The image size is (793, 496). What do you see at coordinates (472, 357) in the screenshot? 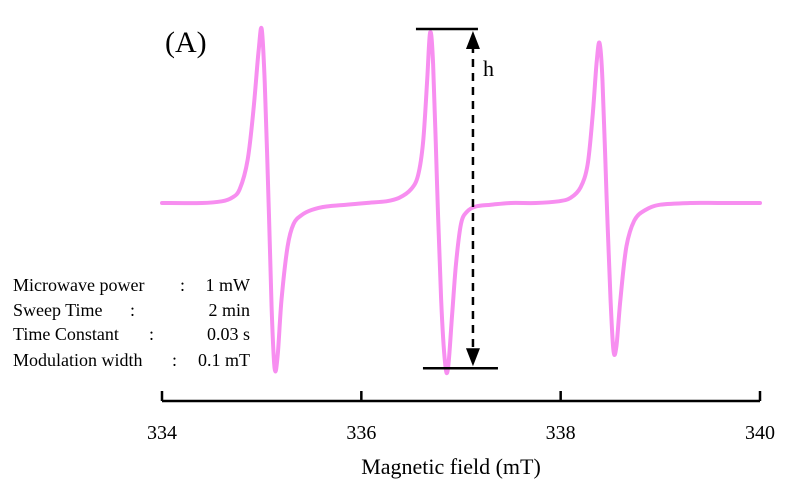
I see `arrow-head-down-icon` at bounding box center [472, 357].